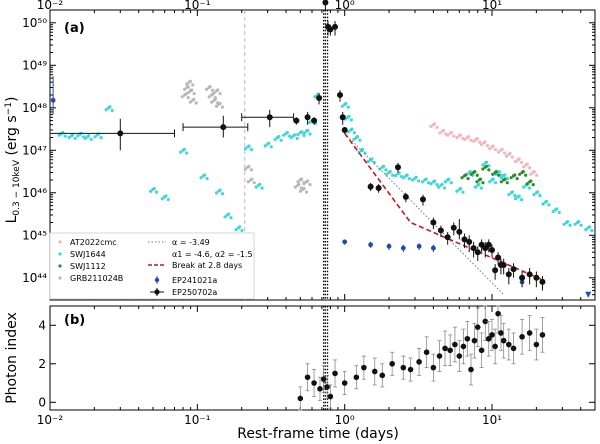 Image resolution: width=600 pixels, height=444 pixels. What do you see at coordinates (88, 254) in the screenshot?
I see `legend-label-swj1644: SWJ1644` at bounding box center [88, 254].